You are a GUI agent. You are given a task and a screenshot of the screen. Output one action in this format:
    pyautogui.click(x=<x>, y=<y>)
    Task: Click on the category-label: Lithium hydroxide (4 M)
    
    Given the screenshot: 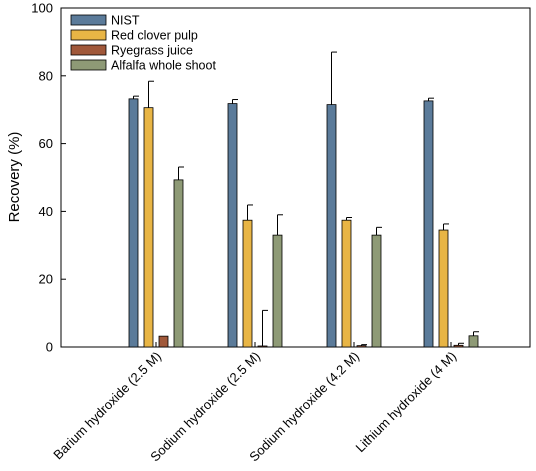 What is the action you would take?
    pyautogui.click(x=405, y=402)
    